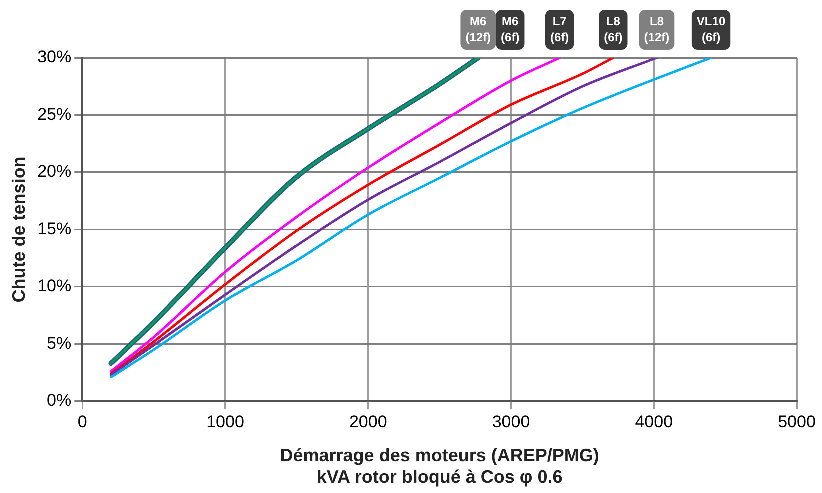 Image resolution: width=822 pixels, height=493 pixels. What do you see at coordinates (55, 57) in the screenshot?
I see `y-tick-label: 30%` at bounding box center [55, 57].